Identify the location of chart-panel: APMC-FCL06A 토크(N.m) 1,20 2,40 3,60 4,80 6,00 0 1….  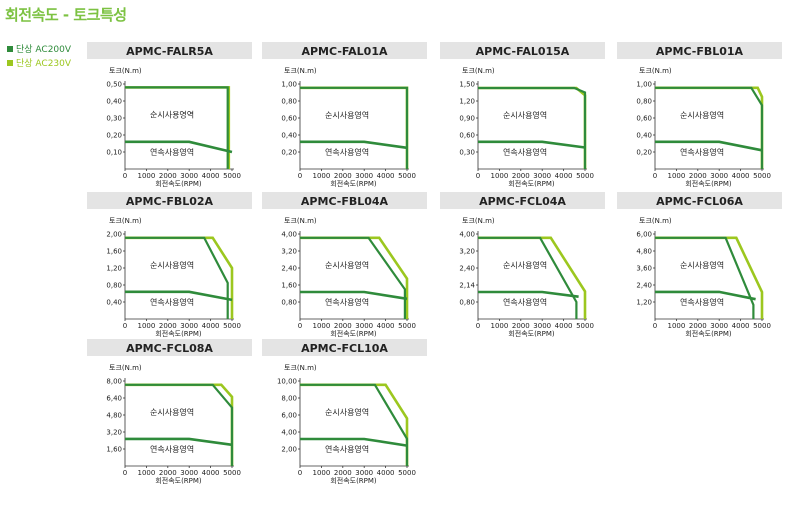
(699, 265).